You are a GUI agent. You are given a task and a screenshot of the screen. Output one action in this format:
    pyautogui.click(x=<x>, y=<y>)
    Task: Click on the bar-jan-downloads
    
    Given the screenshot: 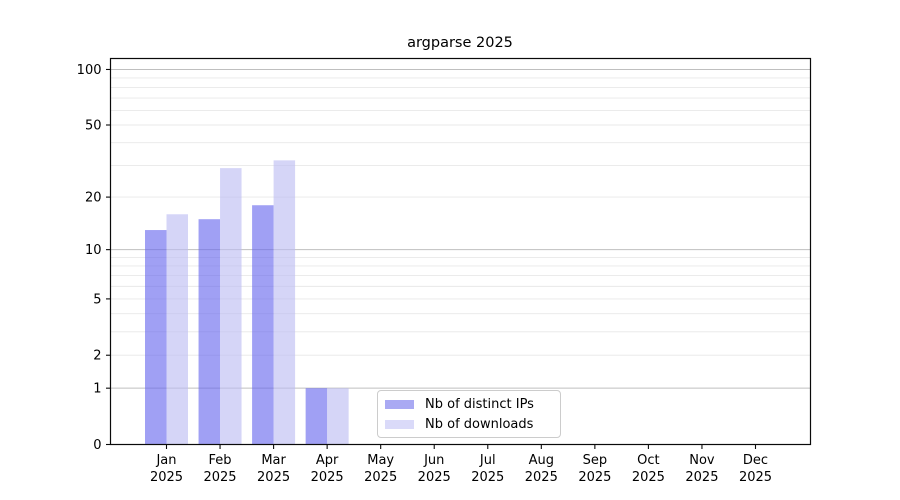 What is the action you would take?
    pyautogui.click(x=177, y=329)
    